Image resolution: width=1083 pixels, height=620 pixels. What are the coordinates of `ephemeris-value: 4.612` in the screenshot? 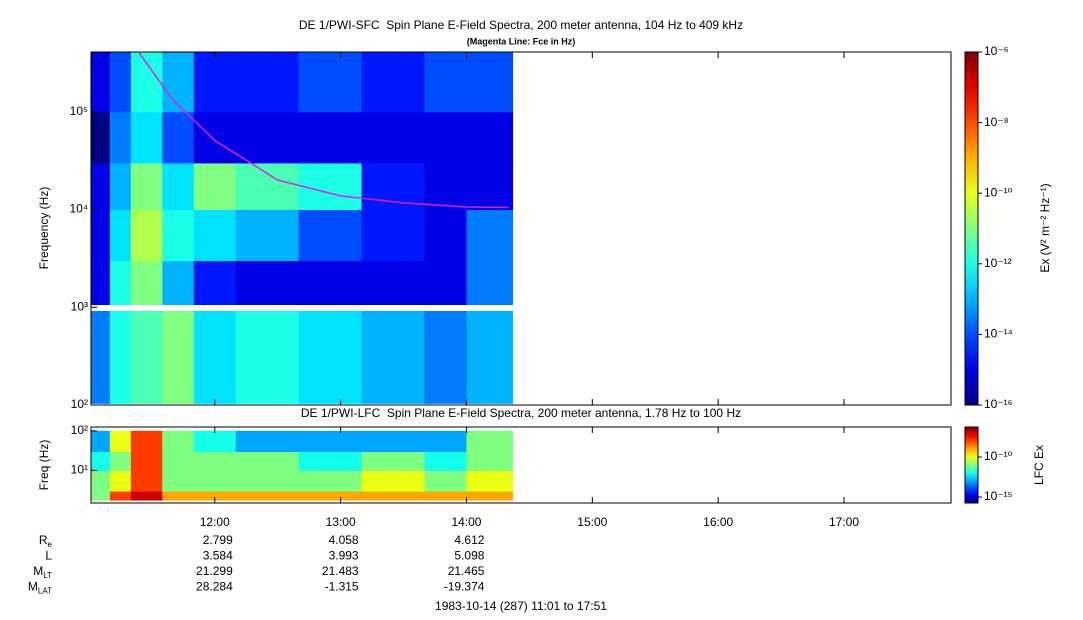 It's located at (469, 540).